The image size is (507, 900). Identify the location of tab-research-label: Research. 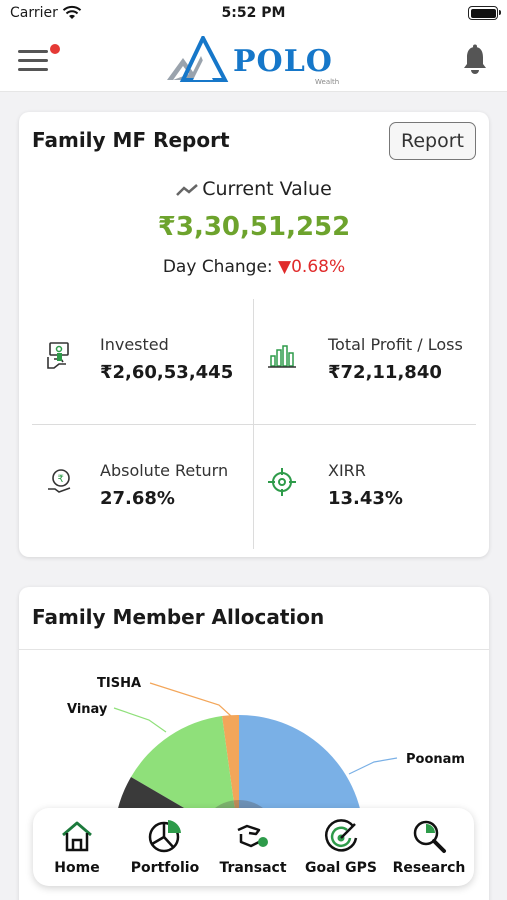
(429, 868).